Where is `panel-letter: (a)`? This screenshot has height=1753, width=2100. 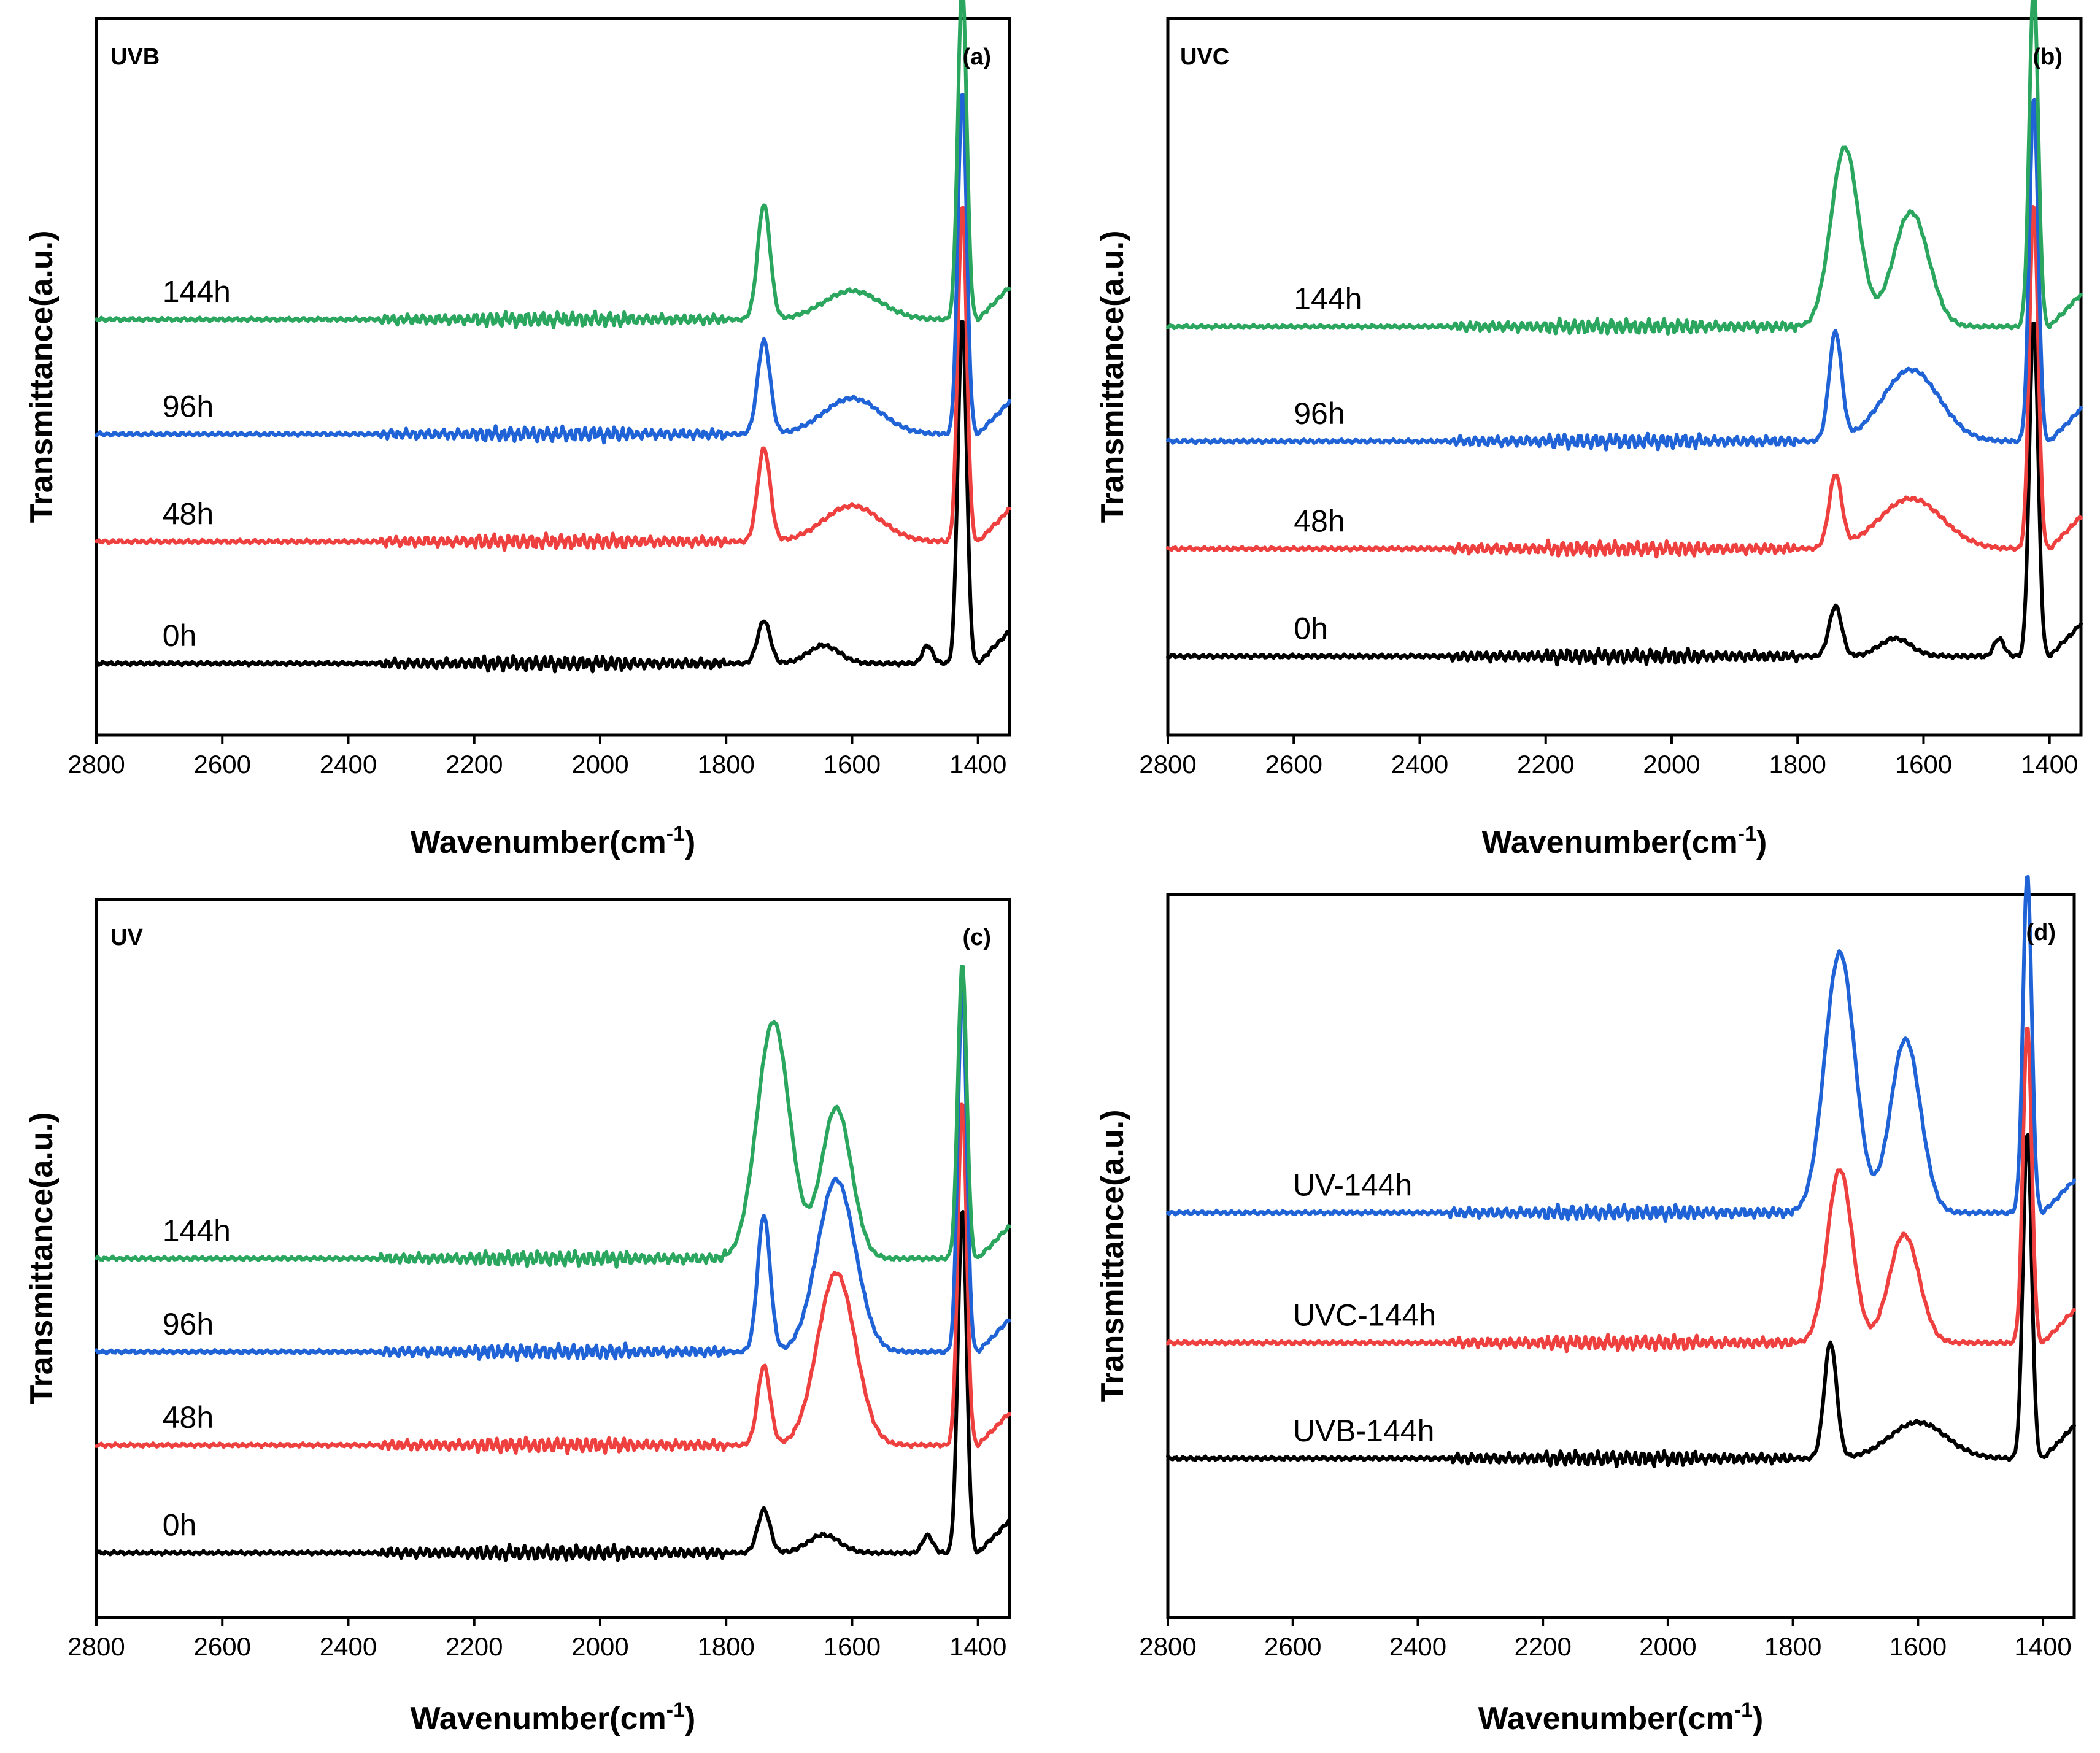
panel-letter: (a) is located at coordinates (977, 57).